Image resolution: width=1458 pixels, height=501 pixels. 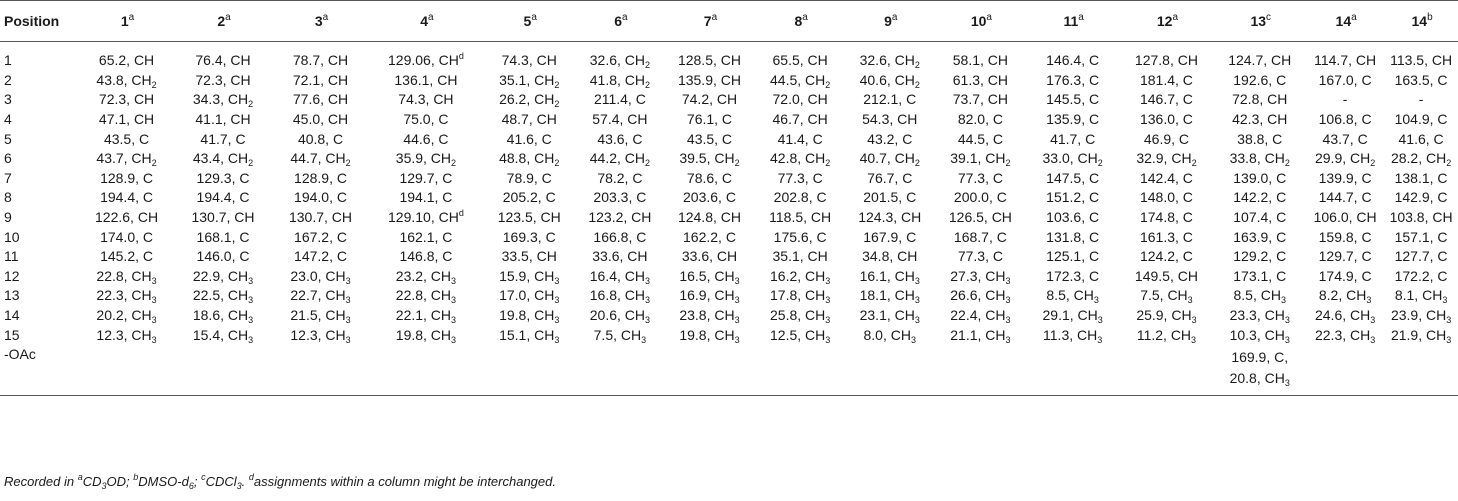 What do you see at coordinates (1345, 159) in the screenshot?
I see `table-cell: 29.9, CH2` at bounding box center [1345, 159].